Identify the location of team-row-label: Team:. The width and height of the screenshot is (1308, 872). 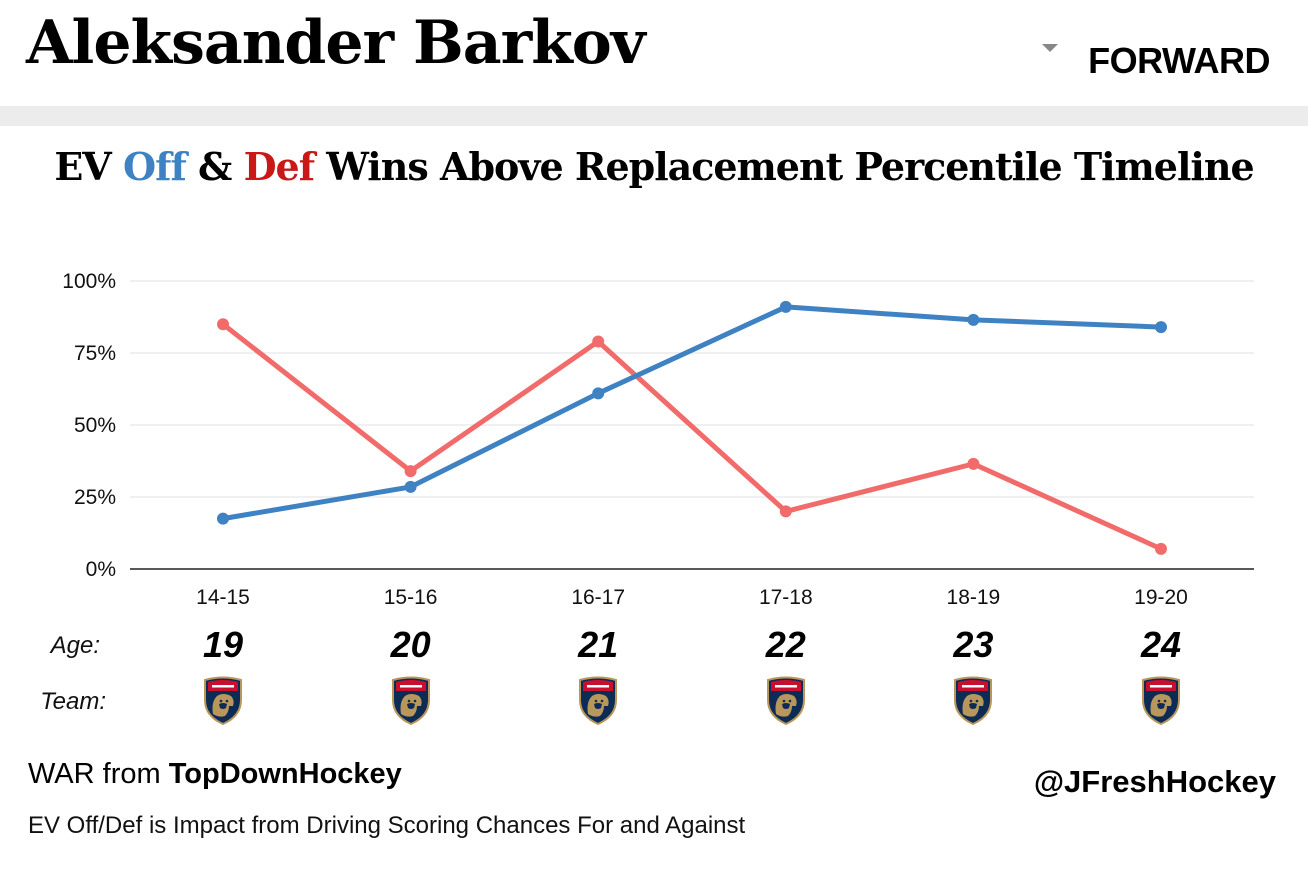
(73, 701).